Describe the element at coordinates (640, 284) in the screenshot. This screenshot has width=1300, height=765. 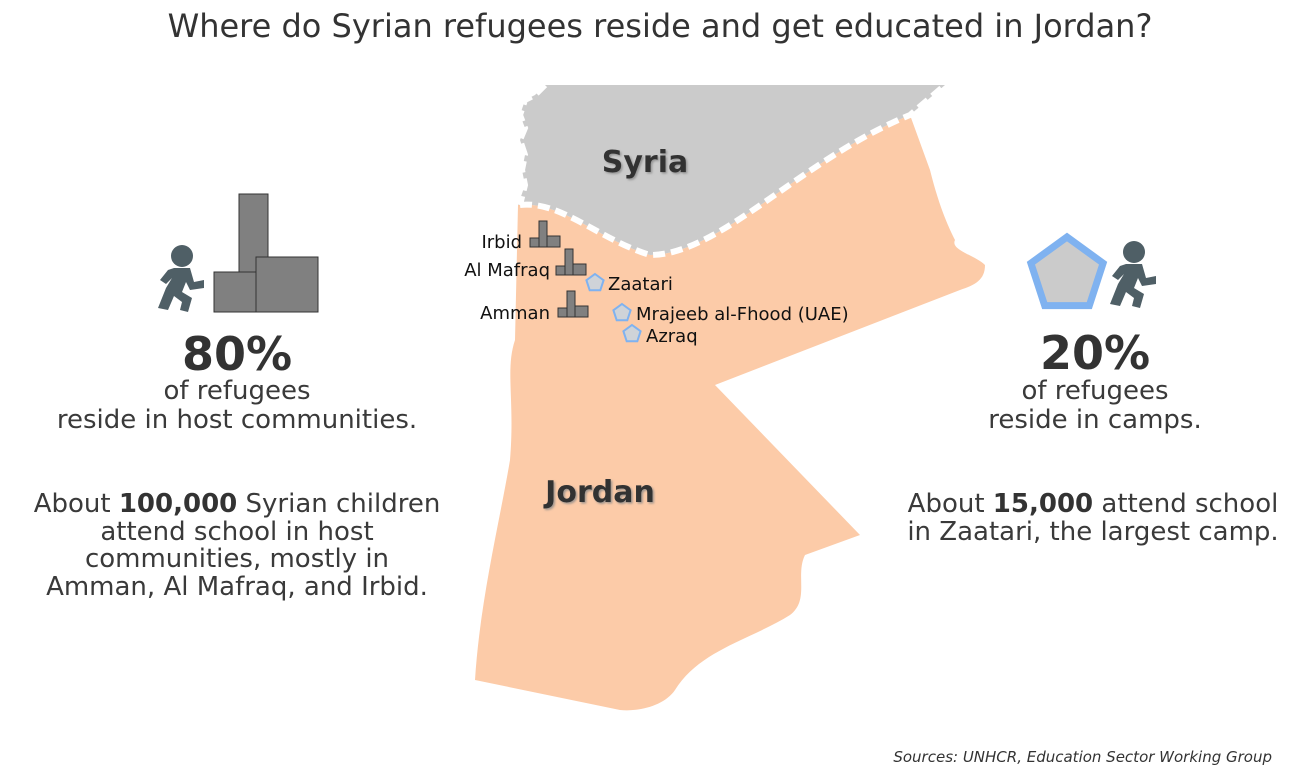
I see `camp-label: Zaatari` at that location.